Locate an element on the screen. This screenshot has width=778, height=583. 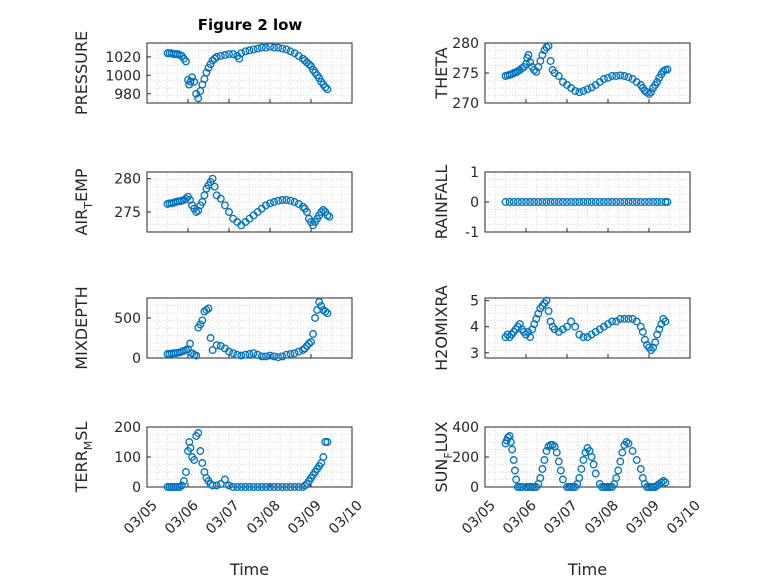
x-tick-label: 03/07 is located at coordinates (561, 518).